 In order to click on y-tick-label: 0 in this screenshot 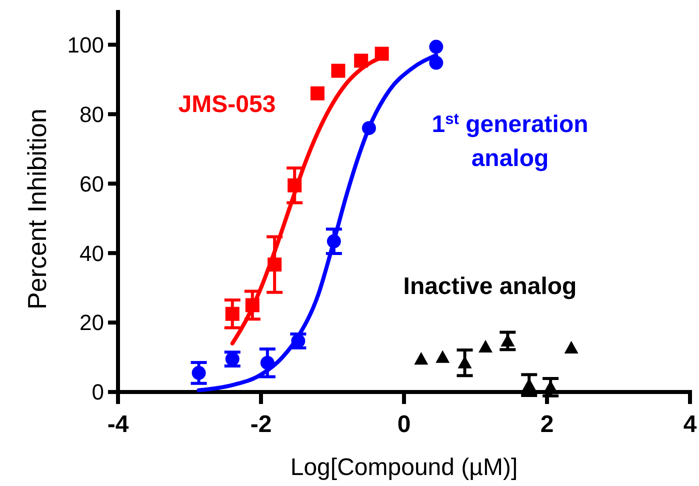, I will do `click(98, 392)`.